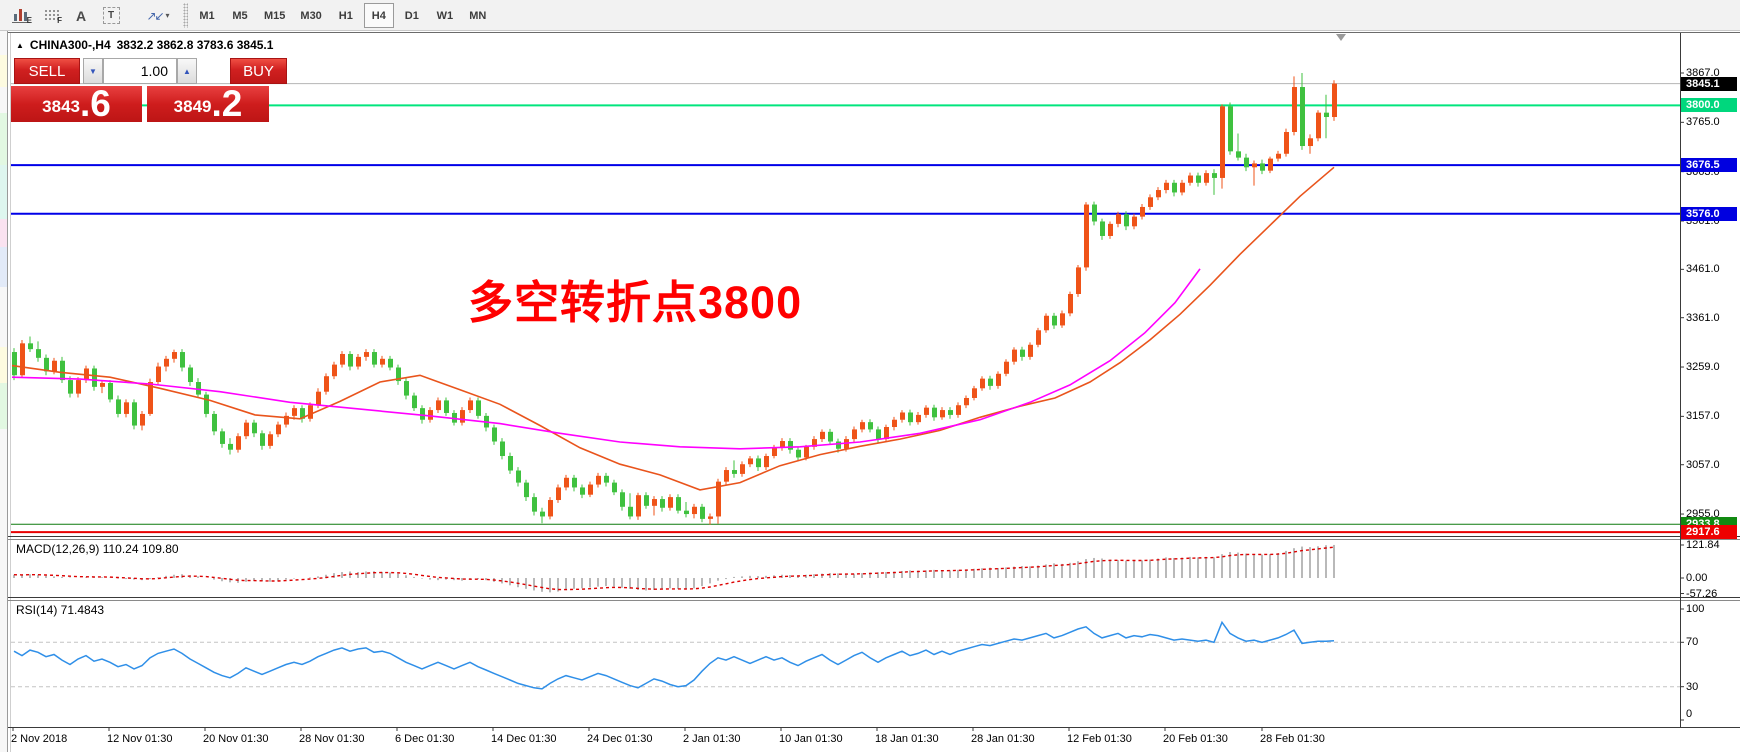 The height and width of the screenshot is (752, 1740). What do you see at coordinates (47, 71) in the screenshot?
I see `sell-button: SELL` at bounding box center [47, 71].